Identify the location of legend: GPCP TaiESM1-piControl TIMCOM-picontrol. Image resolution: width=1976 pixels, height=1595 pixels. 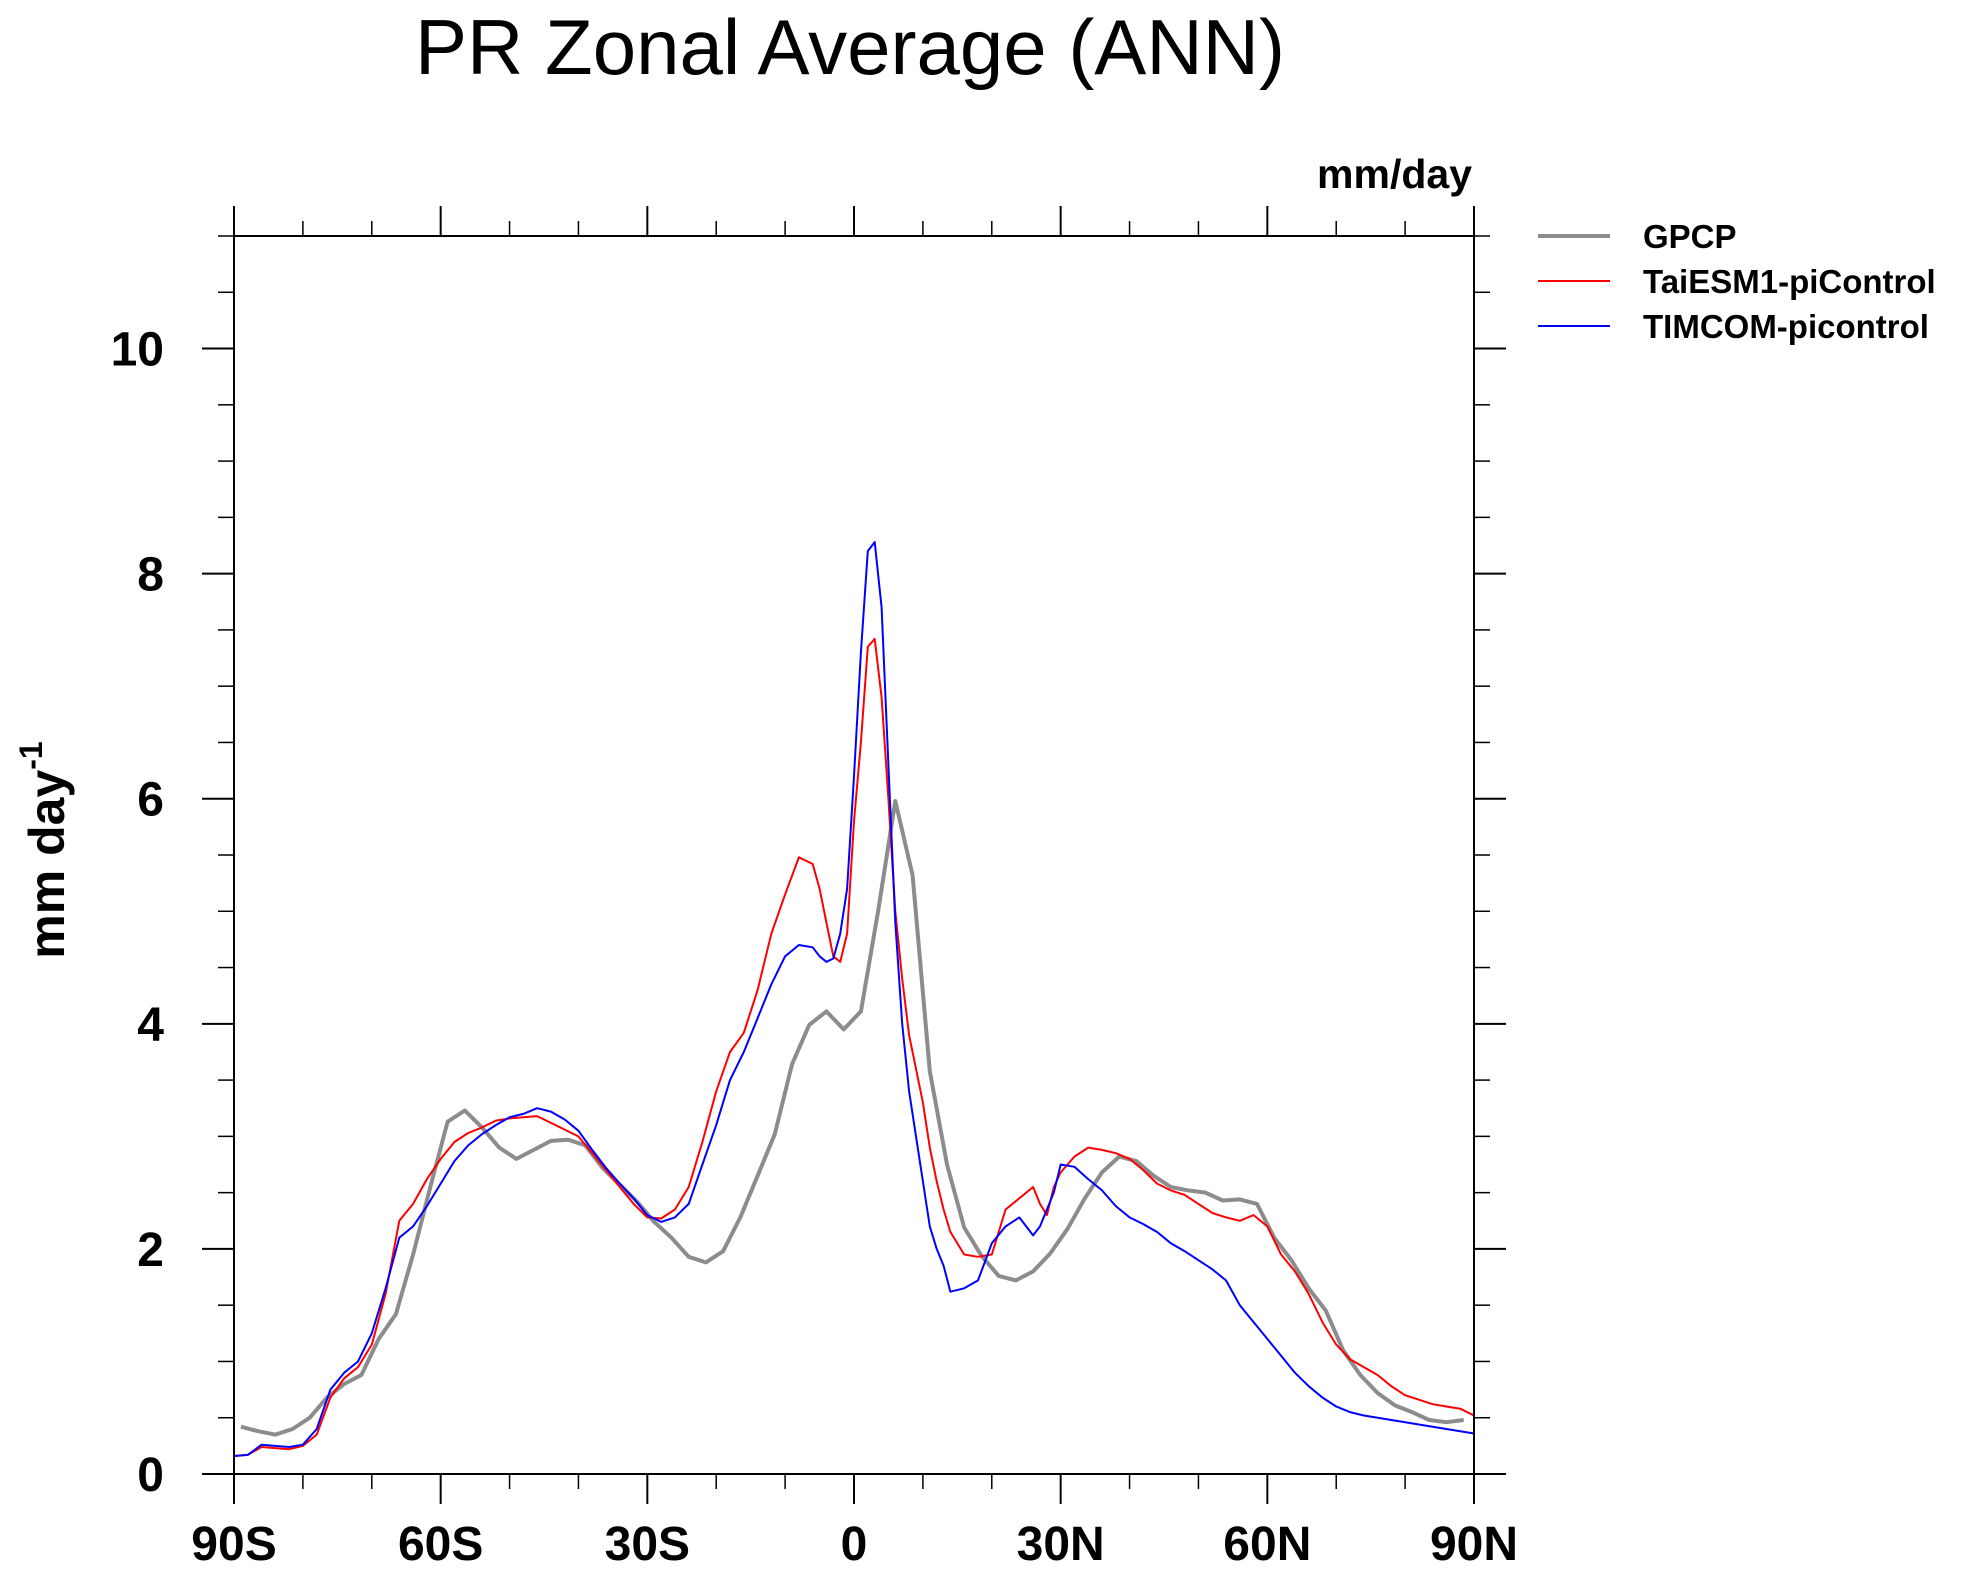
(1737, 281).